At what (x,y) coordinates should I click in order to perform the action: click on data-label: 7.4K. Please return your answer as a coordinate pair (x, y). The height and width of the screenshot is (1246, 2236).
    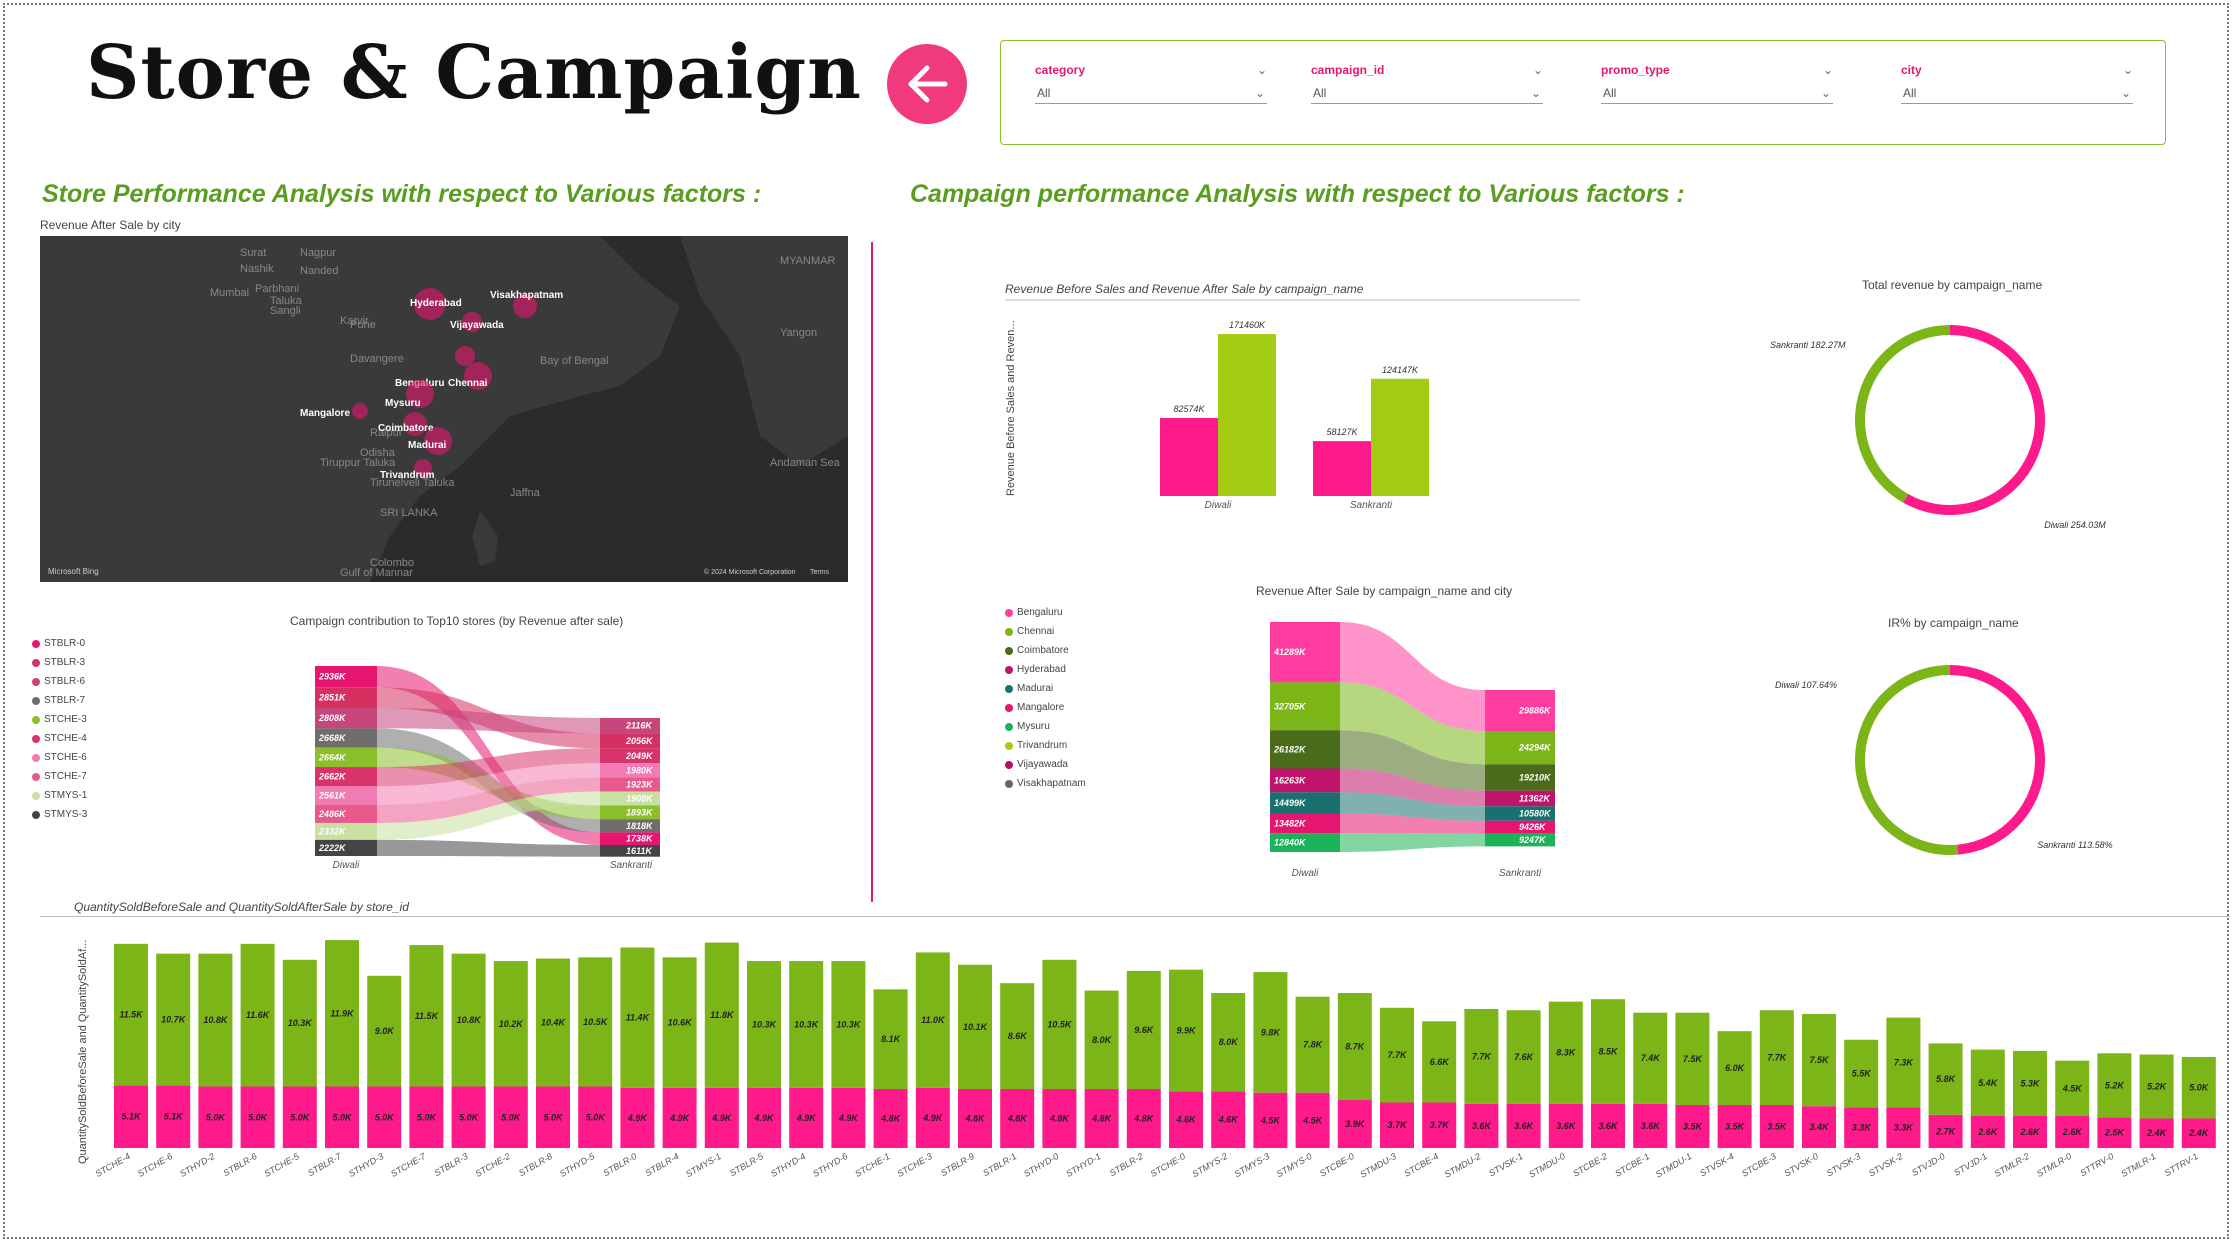
    Looking at the image, I should click on (1651, 1058).